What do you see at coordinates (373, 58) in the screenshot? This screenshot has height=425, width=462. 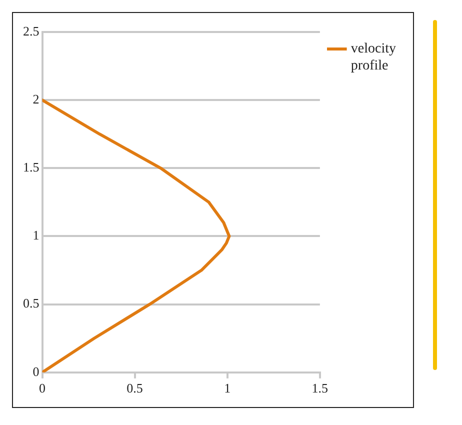 I see `legend-label: velocity profile` at bounding box center [373, 58].